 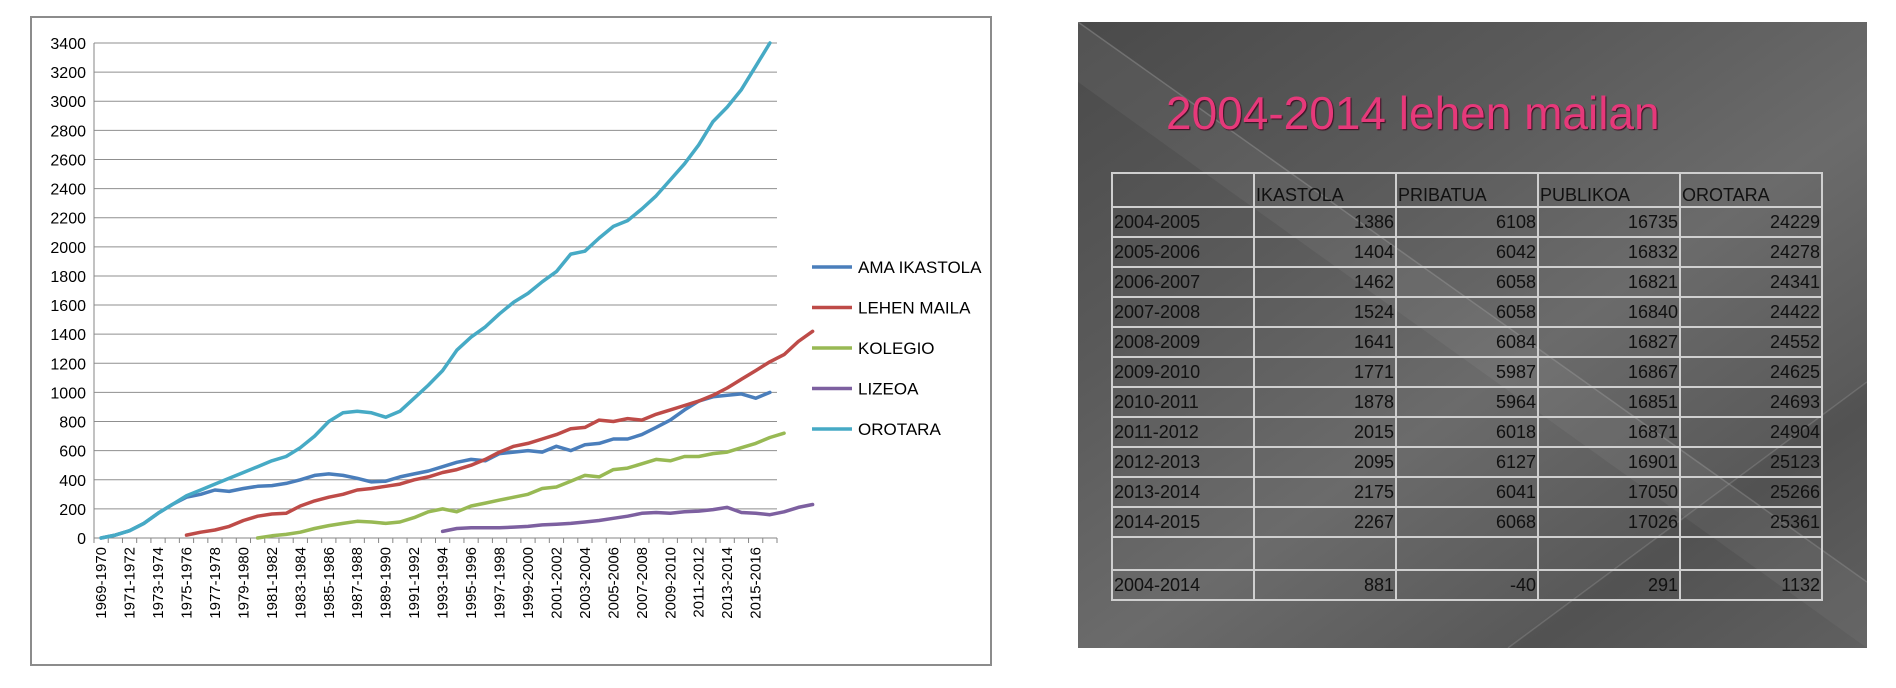 I want to click on row-label: 2004-2014, so click(x=1183, y=585).